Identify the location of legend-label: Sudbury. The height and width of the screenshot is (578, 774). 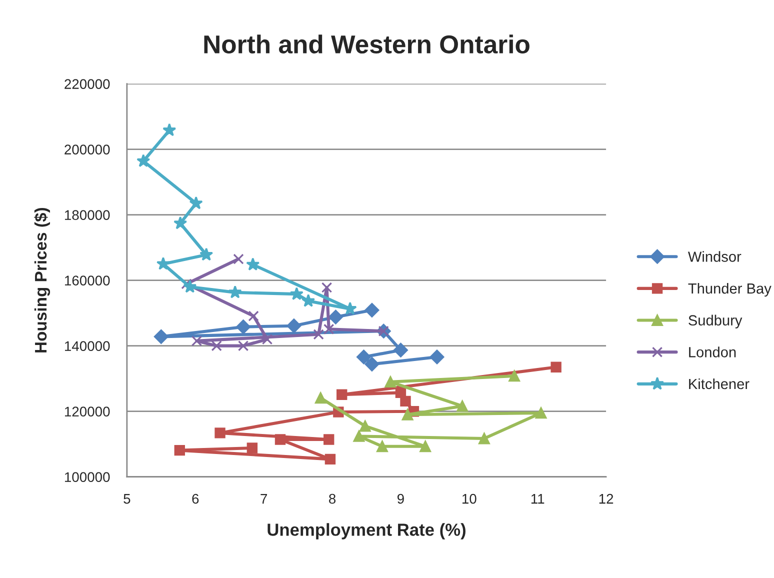
(715, 321).